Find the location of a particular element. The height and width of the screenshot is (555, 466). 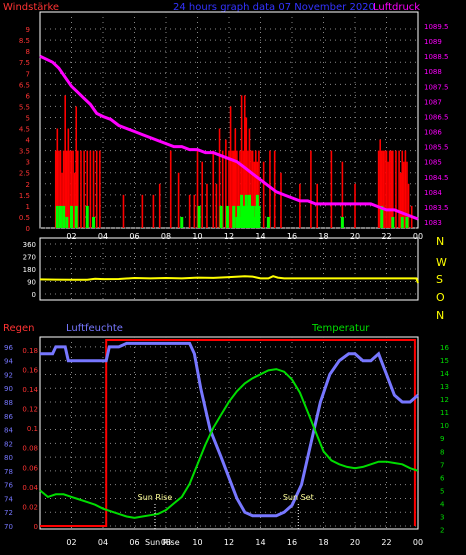

temperature-tick-label: 11 is located at coordinates (444, 413).